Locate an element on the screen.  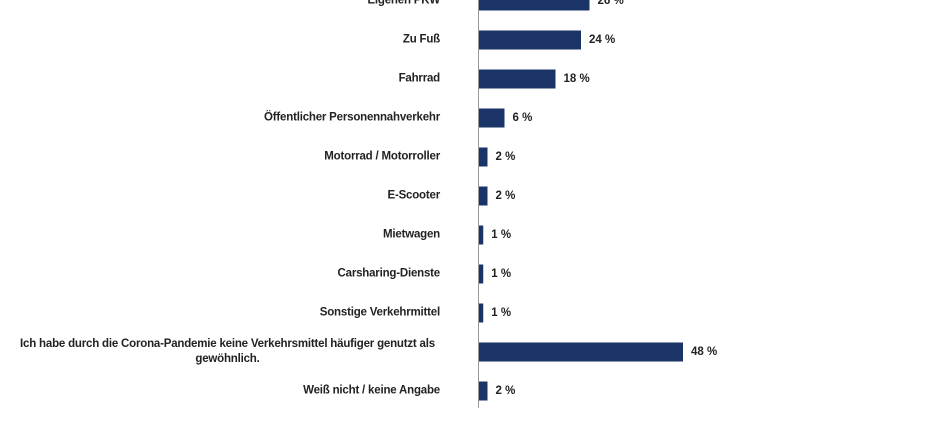
category-label: E-Scooter is located at coordinates (413, 195).